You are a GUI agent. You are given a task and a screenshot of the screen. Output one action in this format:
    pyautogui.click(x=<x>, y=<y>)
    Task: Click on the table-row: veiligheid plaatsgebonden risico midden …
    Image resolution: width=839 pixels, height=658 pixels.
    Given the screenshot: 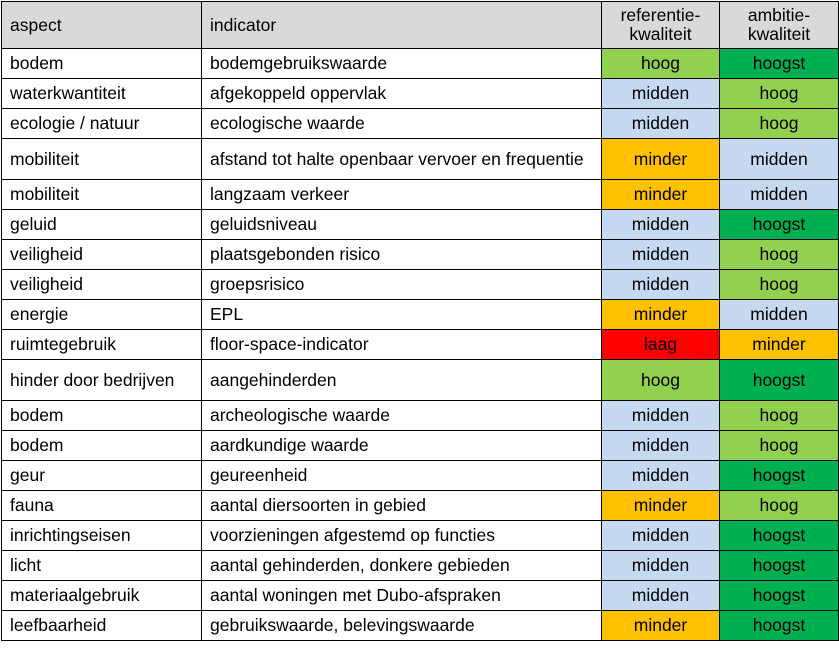 What is the action you would take?
    pyautogui.click(x=420, y=254)
    